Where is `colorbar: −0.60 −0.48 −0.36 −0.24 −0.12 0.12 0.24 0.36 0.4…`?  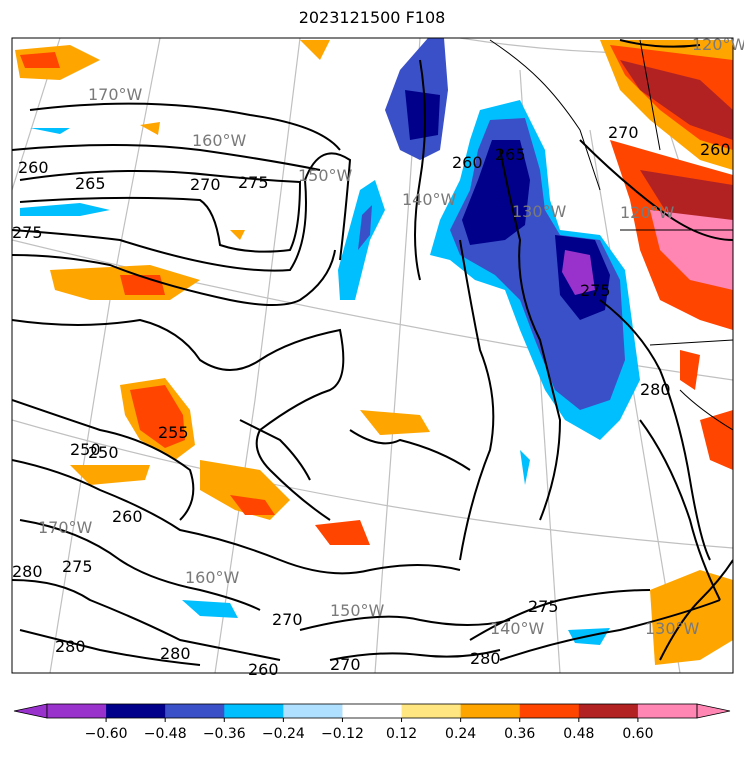 colorbar: −0.60 −0.48 −0.36 −0.24 −0.12 0.12 0.24 0.36 0.4… is located at coordinates (372, 722).